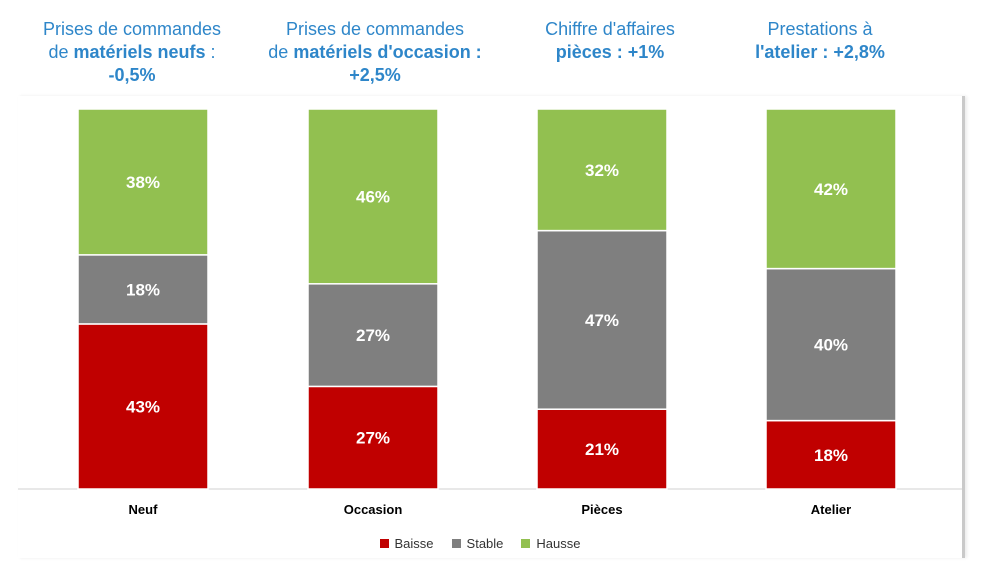 Image resolution: width=1000 pixels, height=562 pixels. Describe the element at coordinates (414, 543) in the screenshot. I see `legend-label: Baisse` at that location.